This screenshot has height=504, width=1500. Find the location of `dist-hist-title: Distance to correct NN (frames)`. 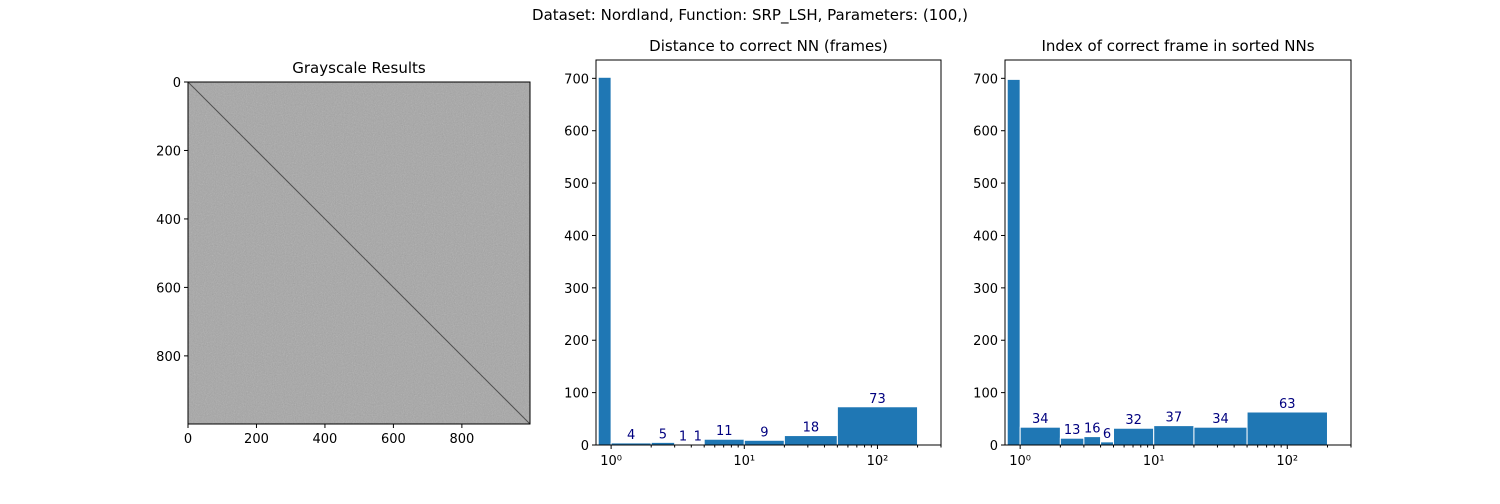

dist-hist-title: Distance to correct NN (frames) is located at coordinates (768, 46).